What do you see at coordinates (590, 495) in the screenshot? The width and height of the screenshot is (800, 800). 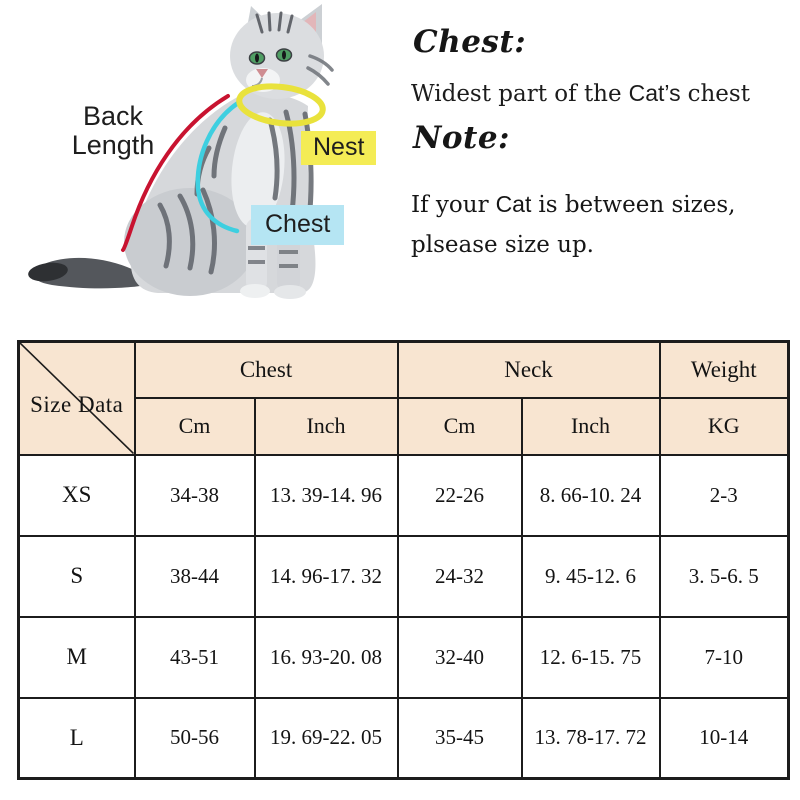 I see `neck-inch-cell: 8. 66-10. 24` at bounding box center [590, 495].